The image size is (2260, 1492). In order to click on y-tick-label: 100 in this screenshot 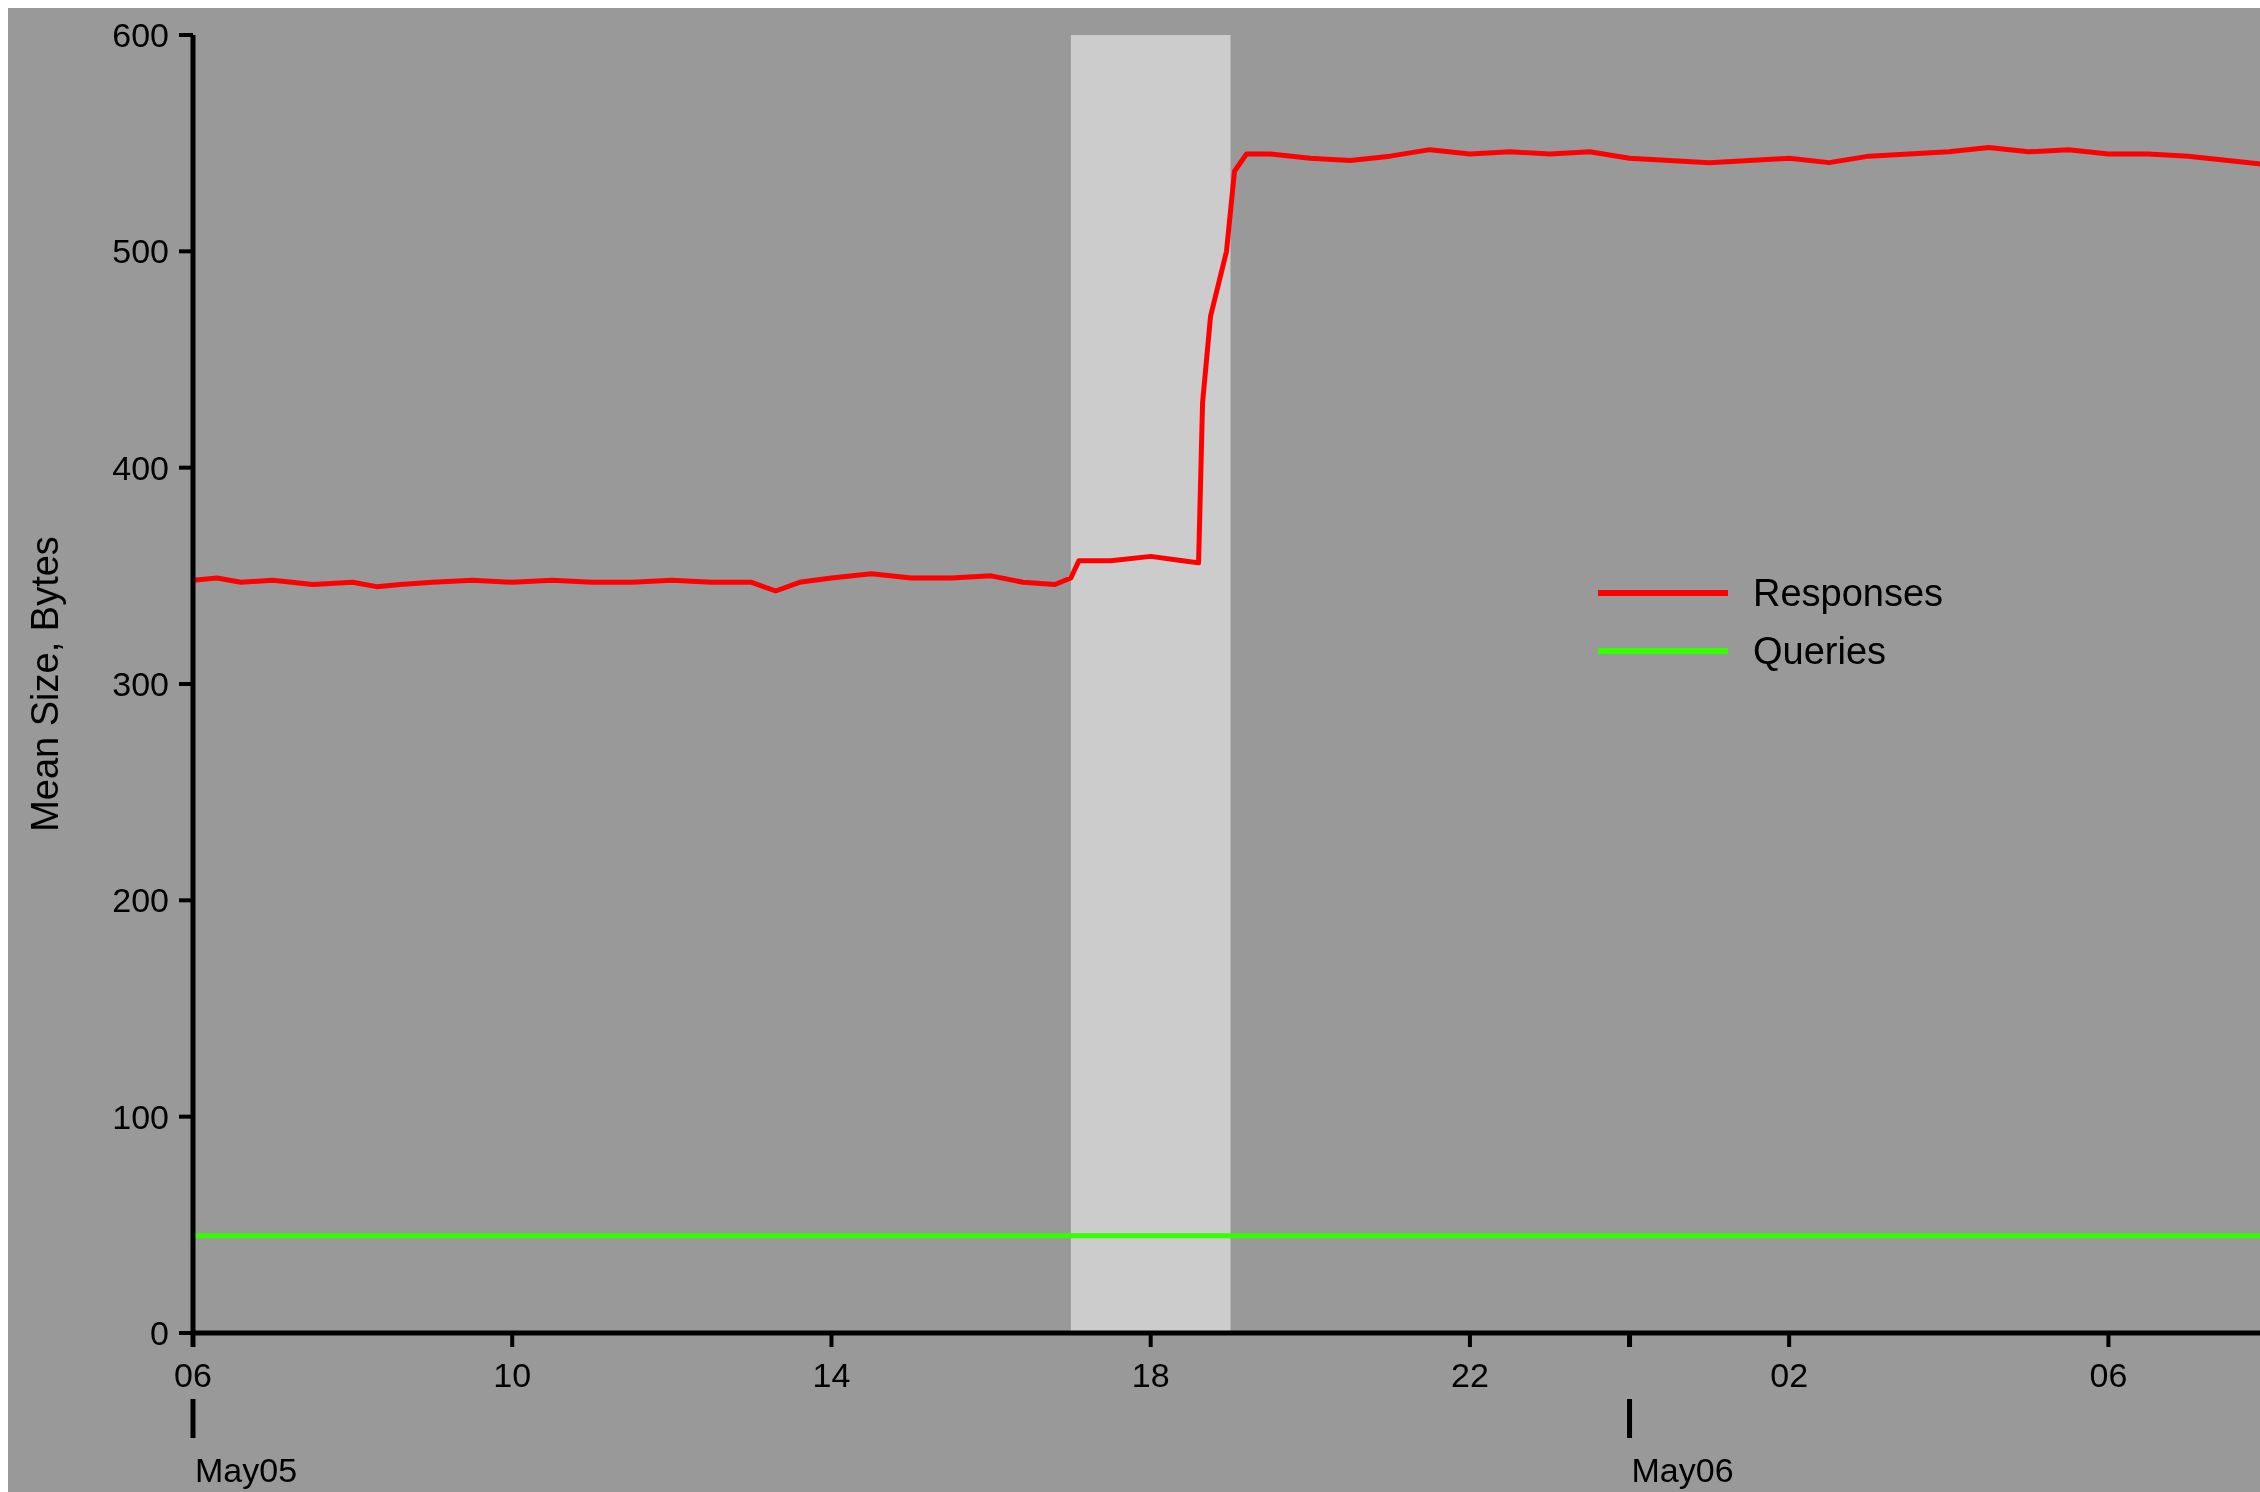, I will do `click(140, 1116)`.